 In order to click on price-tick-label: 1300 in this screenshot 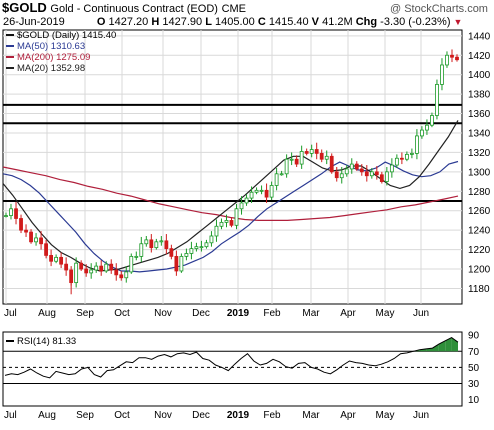, I will do `click(479, 172)`.